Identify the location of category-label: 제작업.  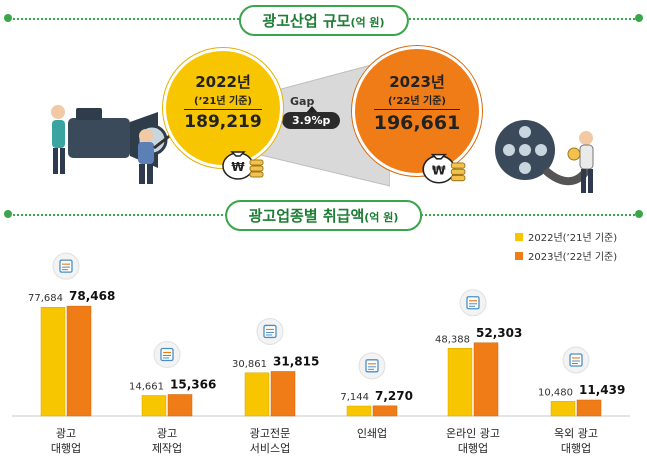
(167, 448).